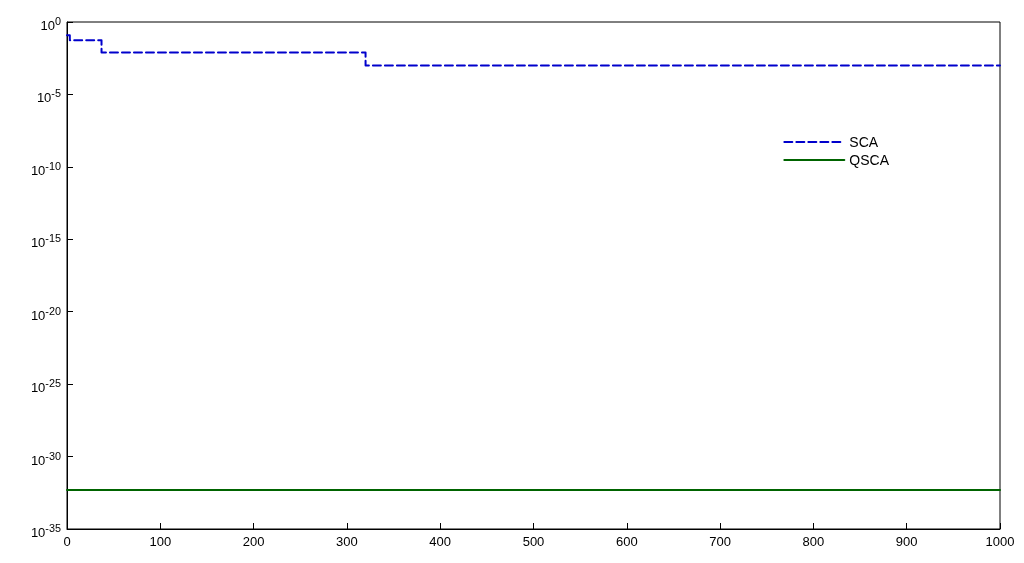  Describe the element at coordinates (160, 541) in the screenshot. I see `x-tick-label: 100` at that location.